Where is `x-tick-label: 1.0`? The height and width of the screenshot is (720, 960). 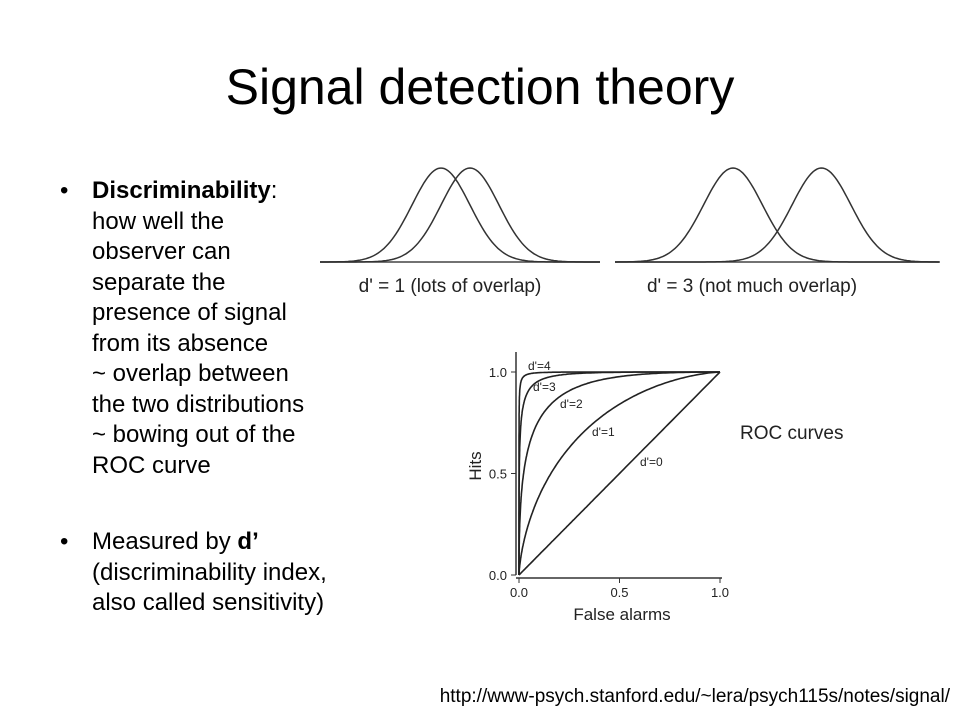 x-tick-label: 1.0 is located at coordinates (720, 592).